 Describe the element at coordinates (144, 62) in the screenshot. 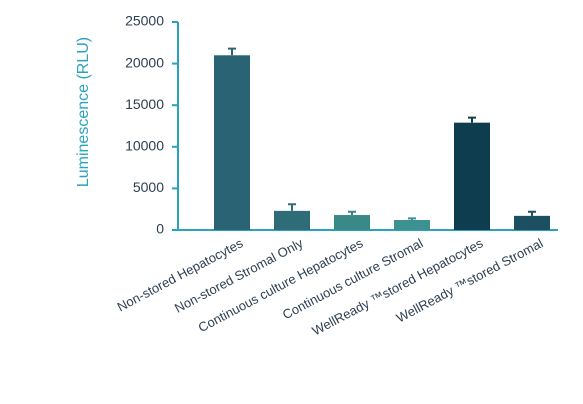

I see `y-tick-label: 20000` at that location.